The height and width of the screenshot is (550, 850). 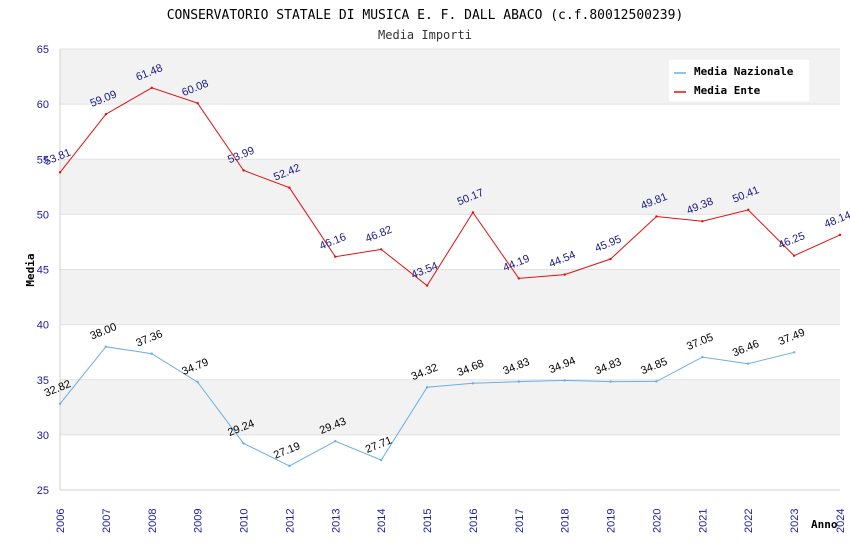 I want to click on y-tick-label: 60, so click(x=43, y=105).